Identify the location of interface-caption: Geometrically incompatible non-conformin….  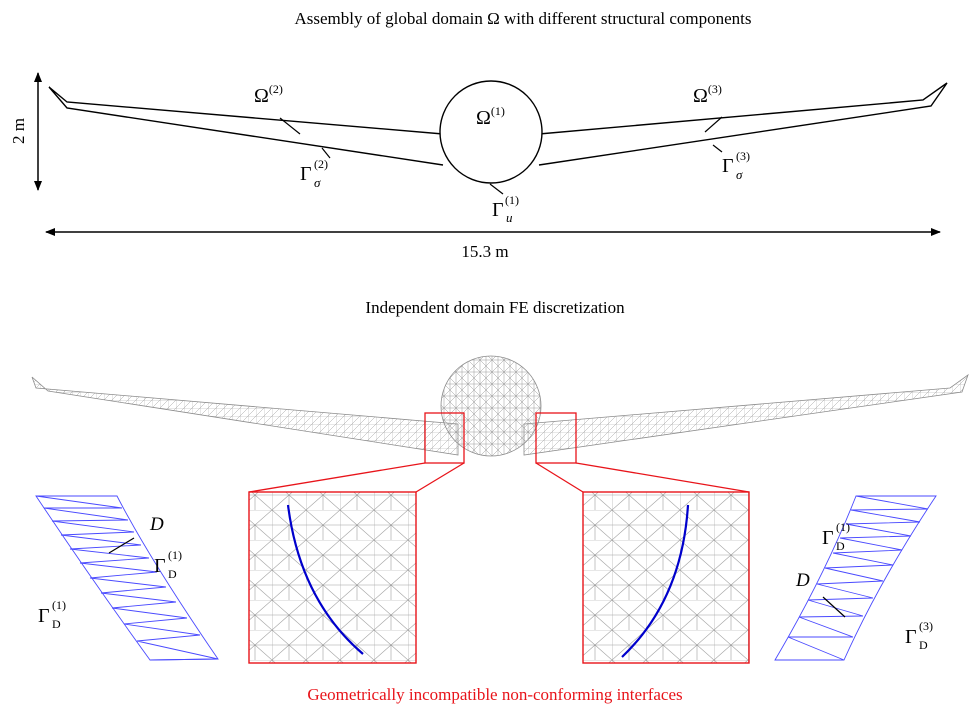
(494, 694).